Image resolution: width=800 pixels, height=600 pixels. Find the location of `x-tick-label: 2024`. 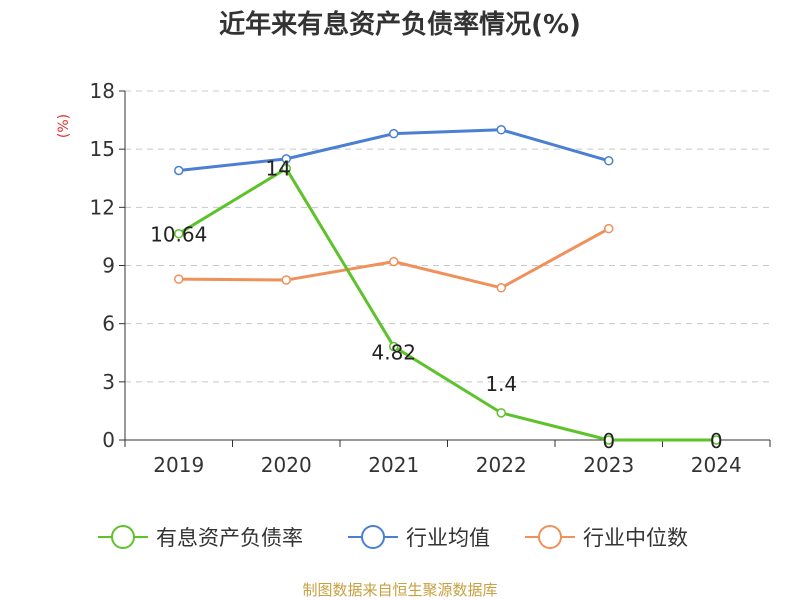

x-tick-label: 2024 is located at coordinates (716, 465).